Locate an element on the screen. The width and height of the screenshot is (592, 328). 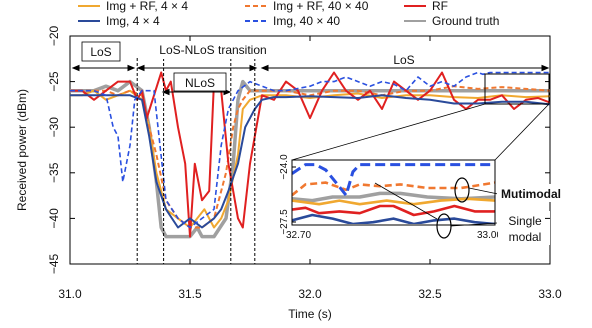
multimodal-ellipse is located at coordinates (462, 190).